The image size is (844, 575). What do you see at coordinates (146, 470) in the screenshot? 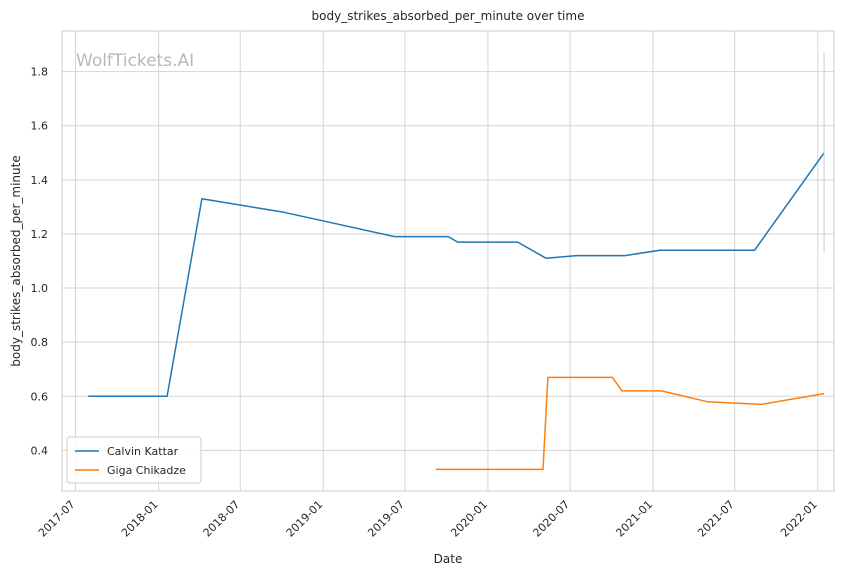
I see `legend-label: Giga Chikadze` at bounding box center [146, 470].